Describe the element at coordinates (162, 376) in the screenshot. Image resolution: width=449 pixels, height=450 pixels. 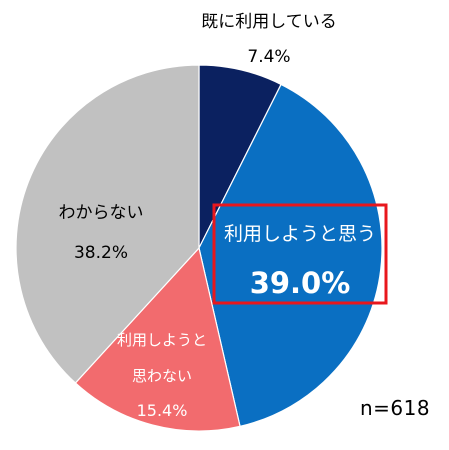
I see `slice-label-not-intend-line2: 思わない` at that location.